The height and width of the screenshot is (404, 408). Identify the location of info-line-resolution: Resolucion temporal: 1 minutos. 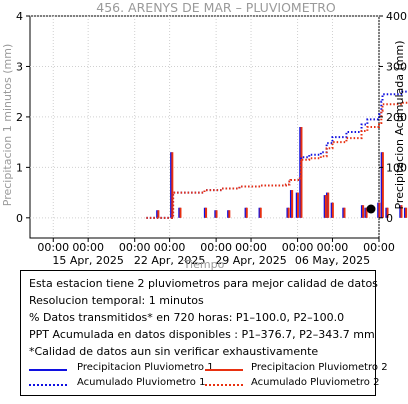
(116, 300).